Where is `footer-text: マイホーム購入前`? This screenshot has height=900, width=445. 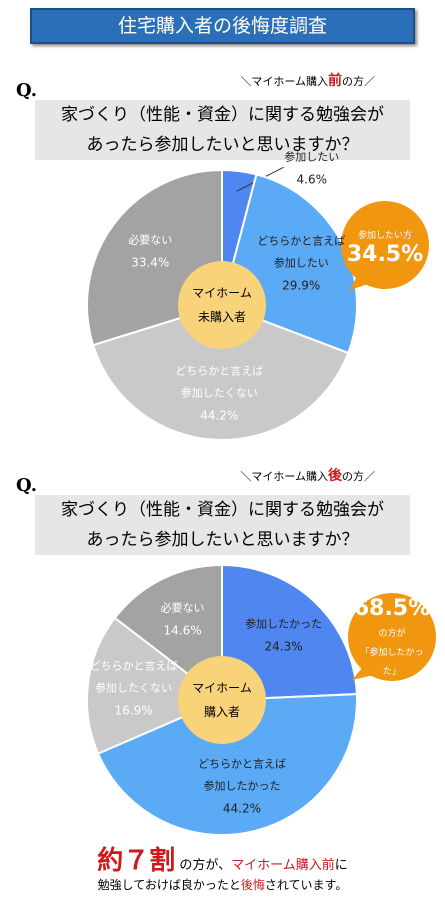
footer-text: マイホーム購入前 is located at coordinates (283, 865).